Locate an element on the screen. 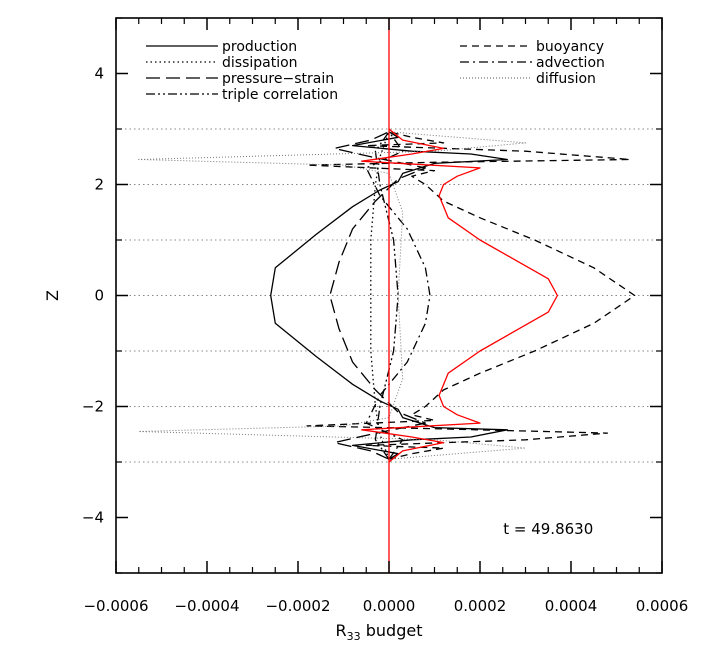  series-line-pressure-strain is located at coordinates (378, 295).